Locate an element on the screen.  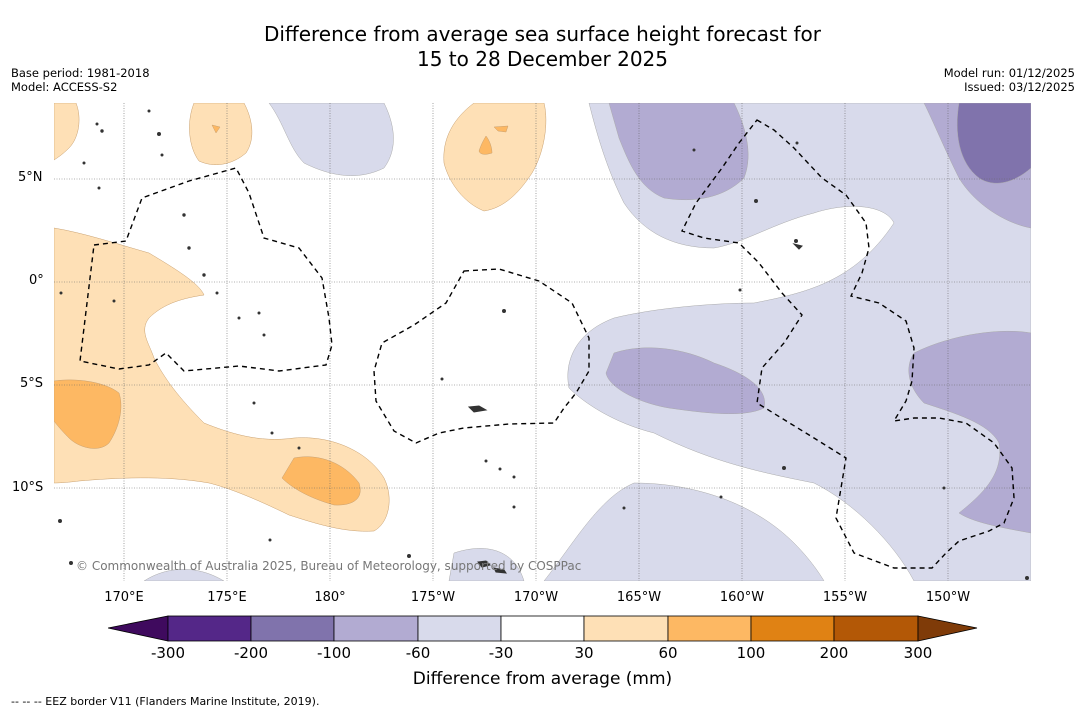
lon-label: 170°W is located at coordinates (536, 597).